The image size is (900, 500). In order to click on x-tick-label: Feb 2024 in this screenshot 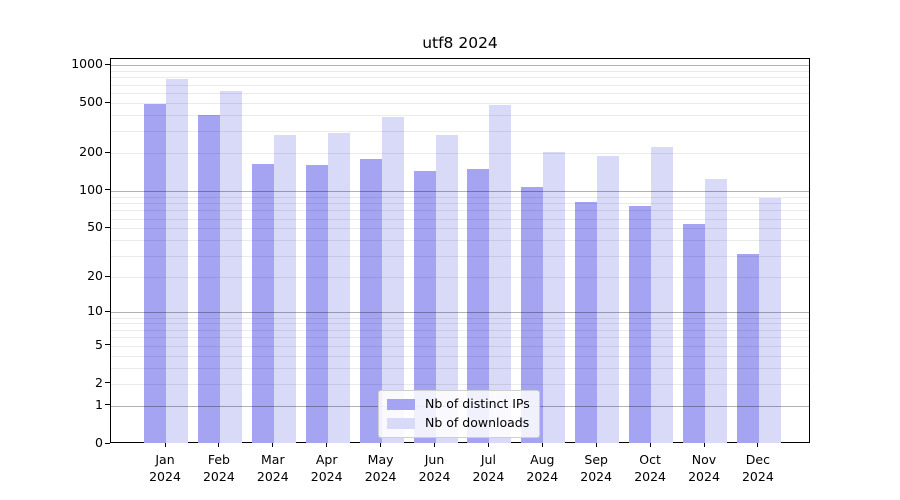, I will do `click(218, 468)`.